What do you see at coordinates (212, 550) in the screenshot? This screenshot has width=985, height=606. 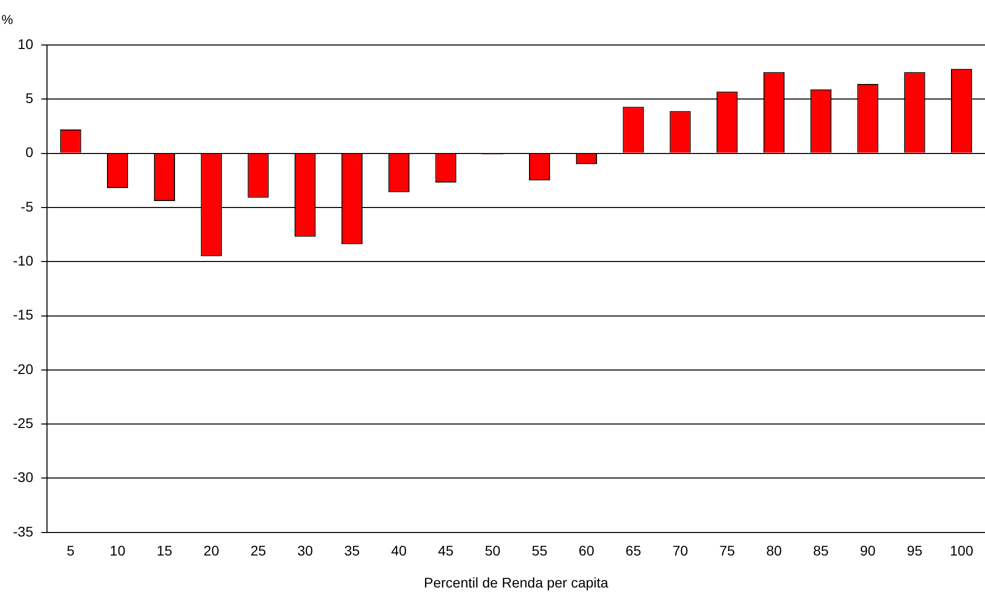 I see `x-tick-label: 20` at bounding box center [212, 550].